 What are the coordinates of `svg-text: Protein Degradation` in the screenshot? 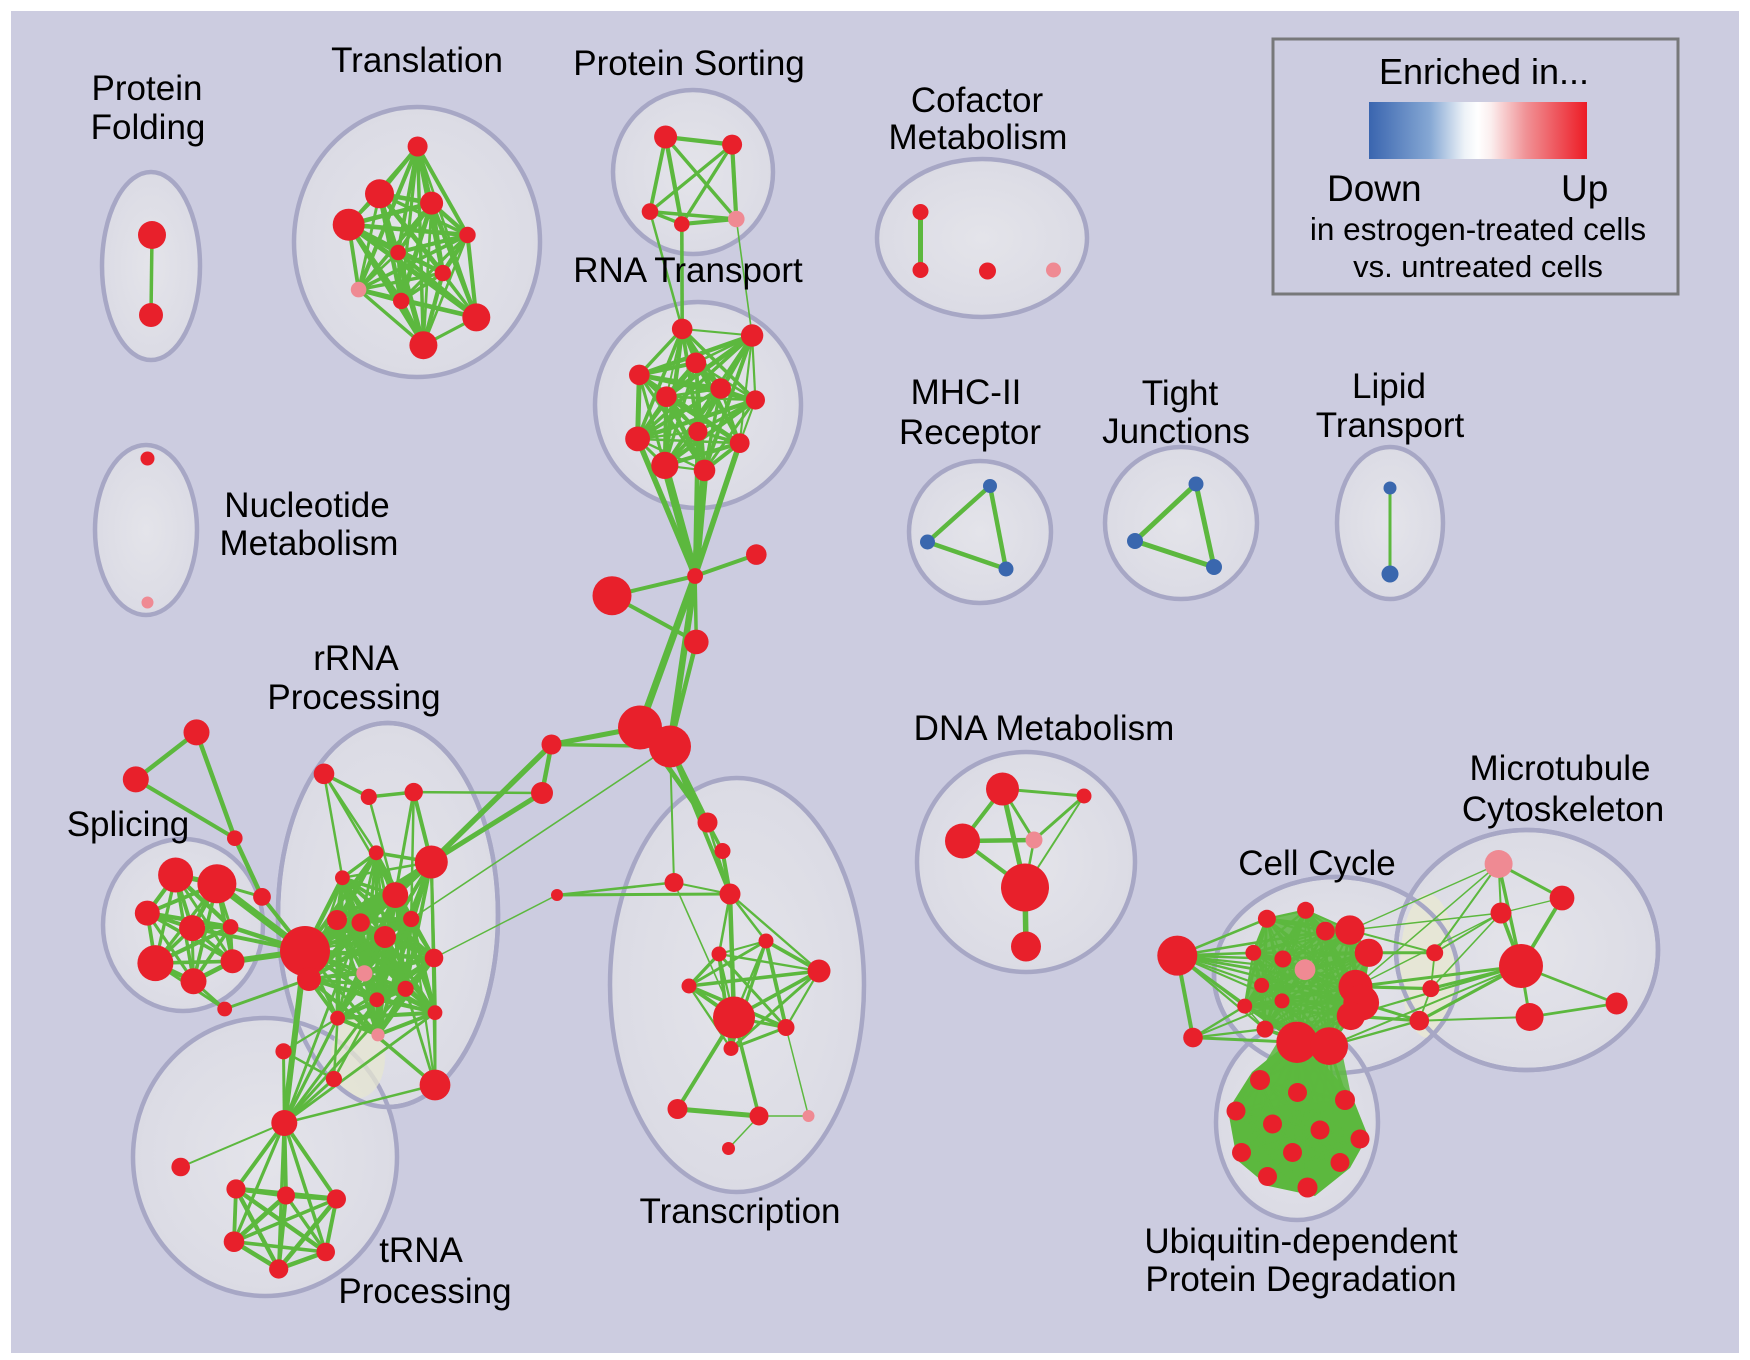 It's located at (1300, 1279).